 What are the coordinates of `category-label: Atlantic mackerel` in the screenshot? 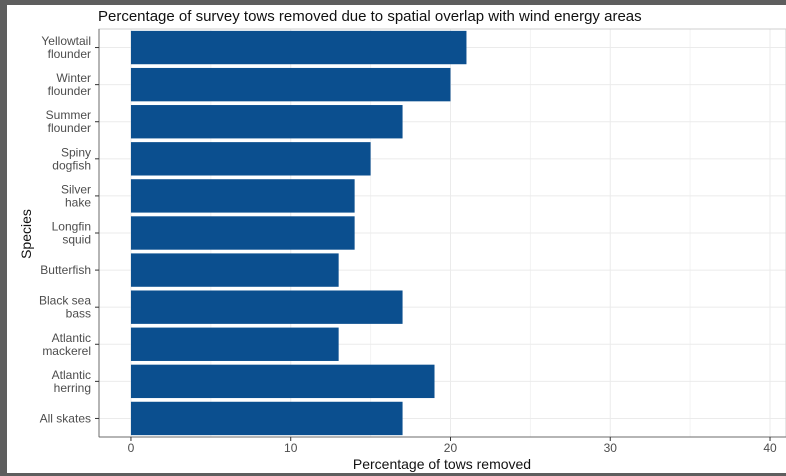 It's located at (66, 344).